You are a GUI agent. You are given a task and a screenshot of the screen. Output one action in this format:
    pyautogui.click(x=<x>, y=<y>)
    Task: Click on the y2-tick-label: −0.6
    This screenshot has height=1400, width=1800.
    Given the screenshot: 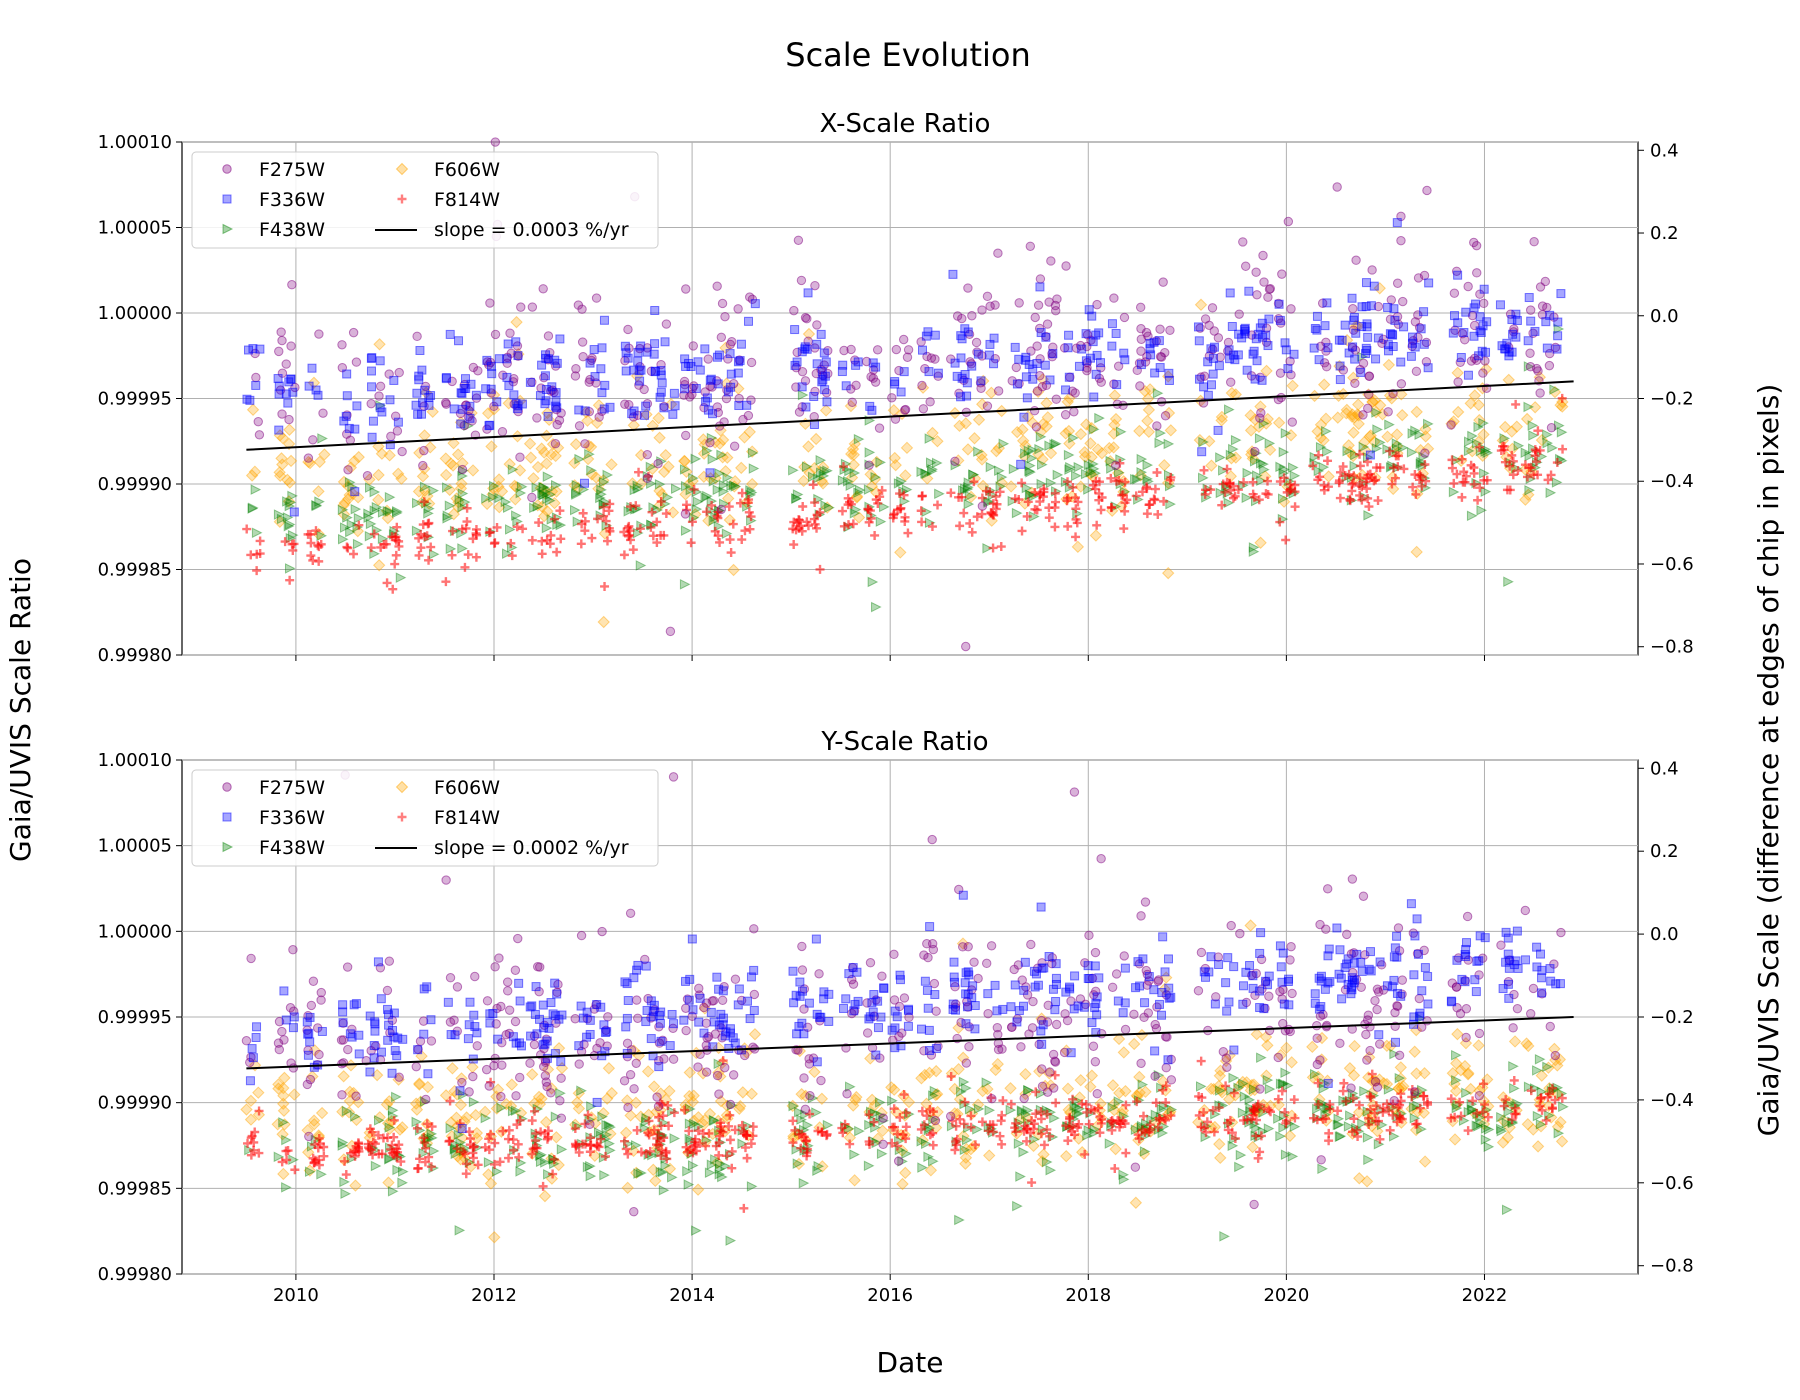 What is the action you would take?
    pyautogui.click(x=1672, y=1183)
    